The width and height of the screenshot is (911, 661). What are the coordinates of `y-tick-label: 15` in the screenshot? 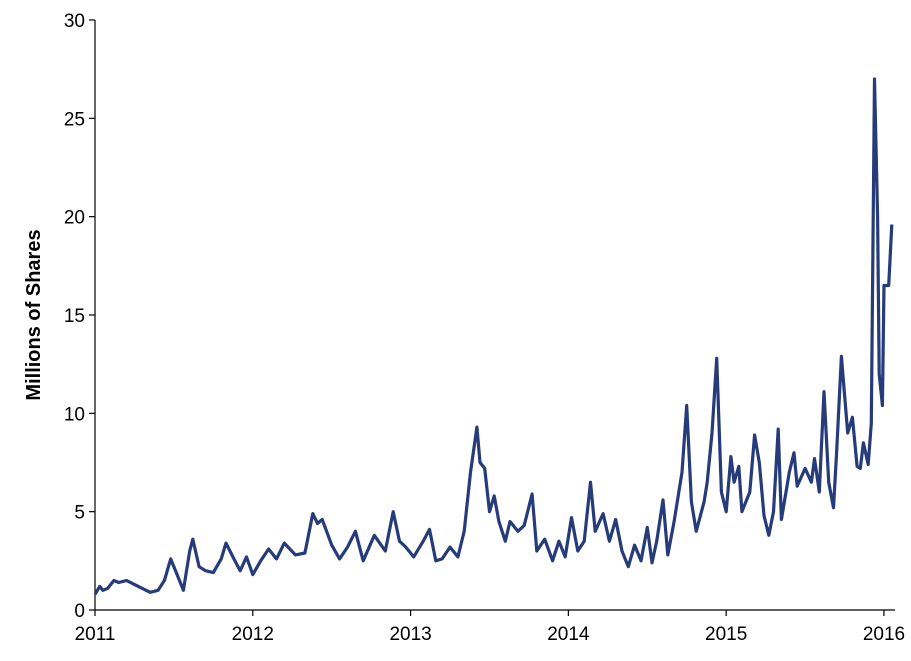 It's located at (74, 316).